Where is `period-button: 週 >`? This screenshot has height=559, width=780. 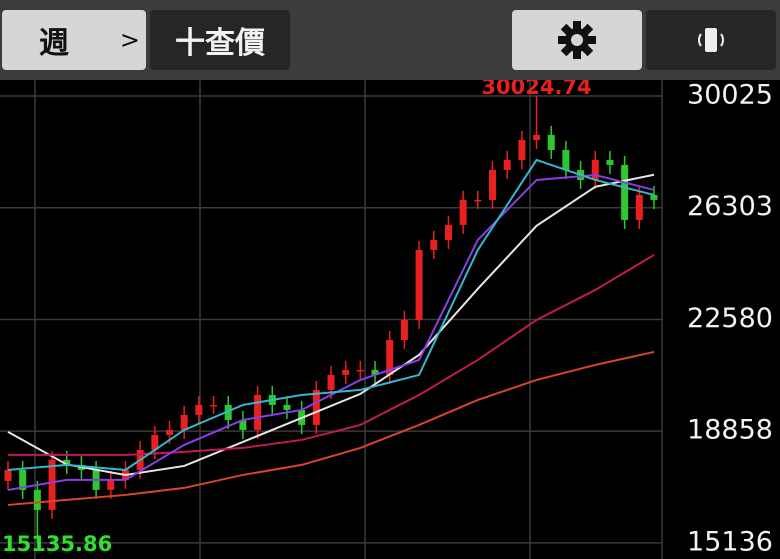 period-button: 週 > is located at coordinates (74, 40).